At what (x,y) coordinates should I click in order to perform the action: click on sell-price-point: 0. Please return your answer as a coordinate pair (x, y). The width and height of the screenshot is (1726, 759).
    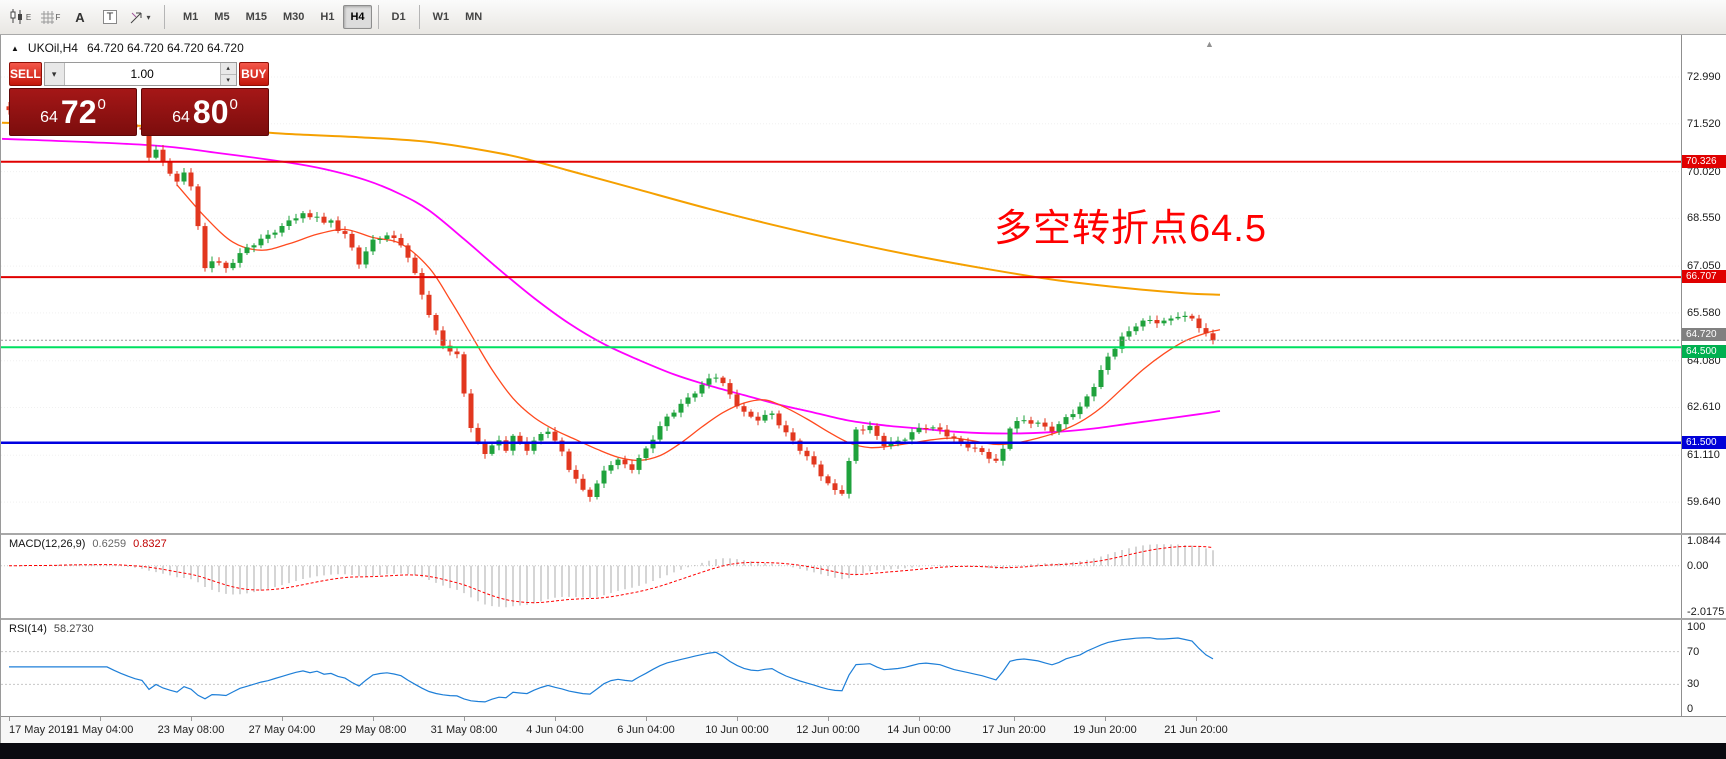
    Looking at the image, I should click on (101, 104).